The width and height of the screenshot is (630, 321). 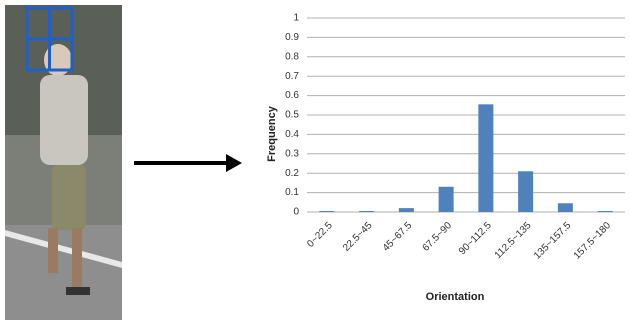 I want to click on x-tick-label: 157.5~180, so click(x=593, y=241).